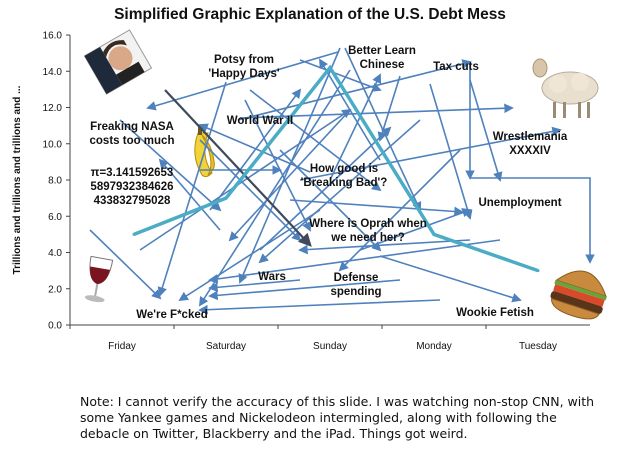 The width and height of the screenshot is (621, 453). I want to click on annotation-line: 'Breaking Bad'?, so click(344, 183).